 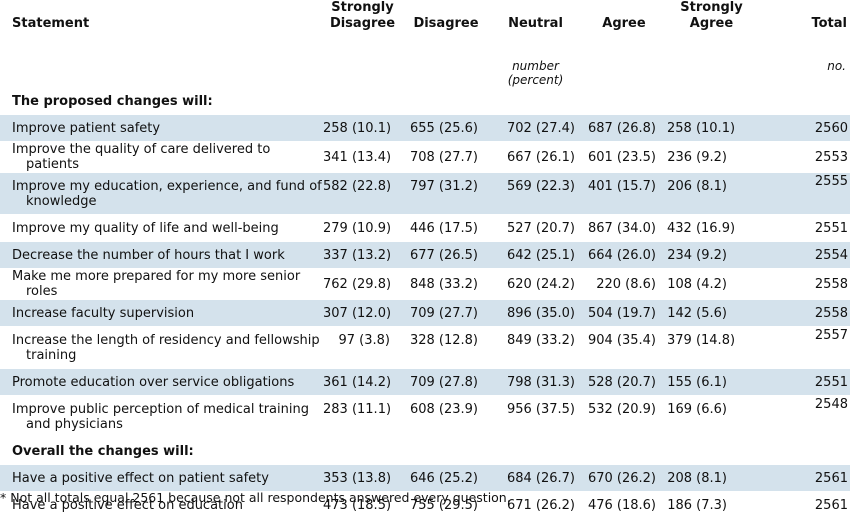 I want to click on value-cell-sa: 379 (14.8), so click(x=711, y=348).